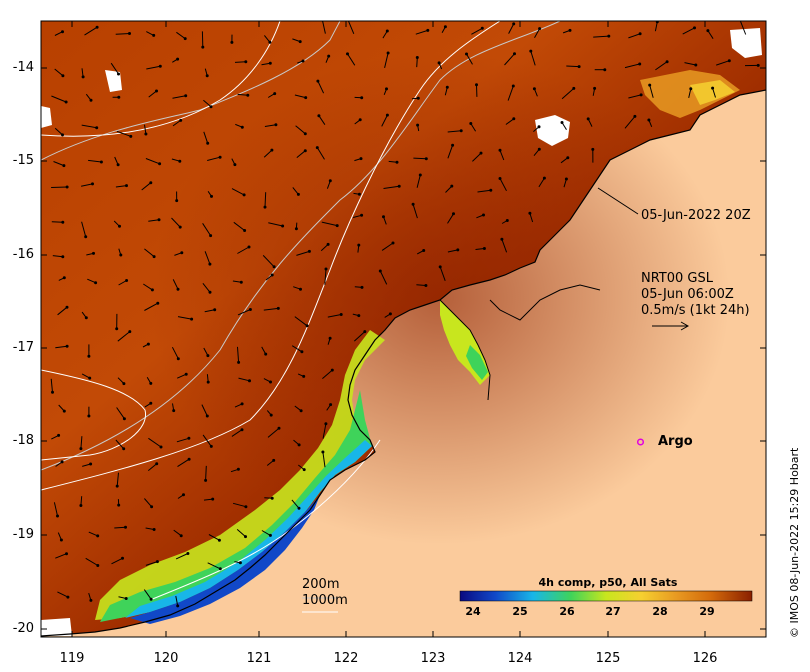 Image resolution: width=810 pixels, height=672 pixels. Describe the element at coordinates (520, 611) in the screenshot. I see `colorbar-tick-label: 25` at that location.